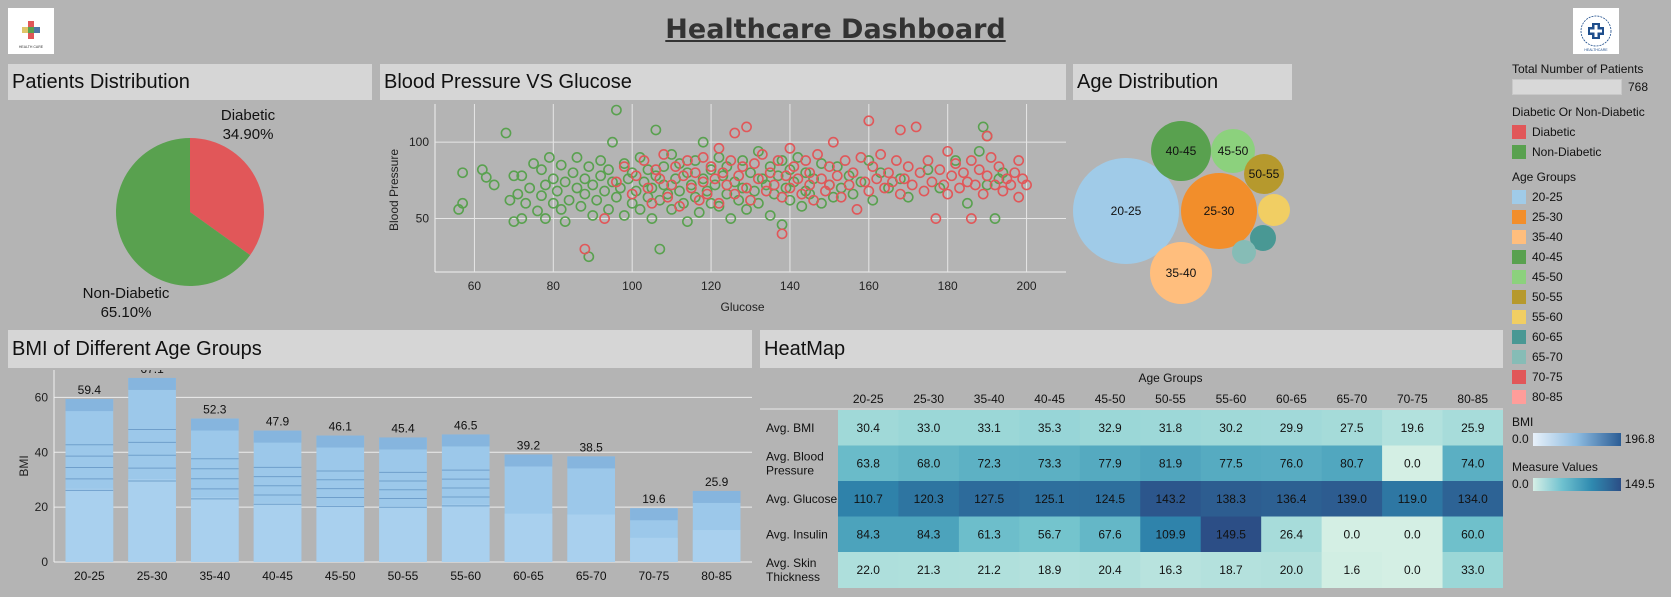 This screenshot has height=597, width=1671. What do you see at coordinates (1589, 317) in the screenshot?
I see `age-legend-item: 55-60` at bounding box center [1589, 317].